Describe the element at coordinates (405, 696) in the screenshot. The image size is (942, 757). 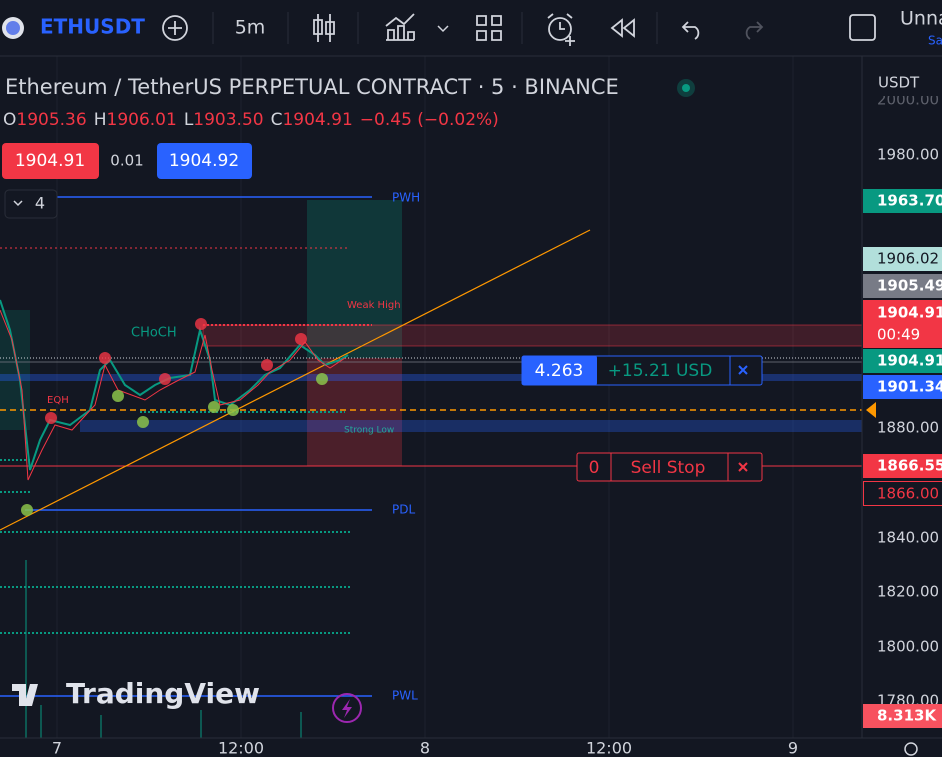
I see `pwl-label: PWL` at that location.